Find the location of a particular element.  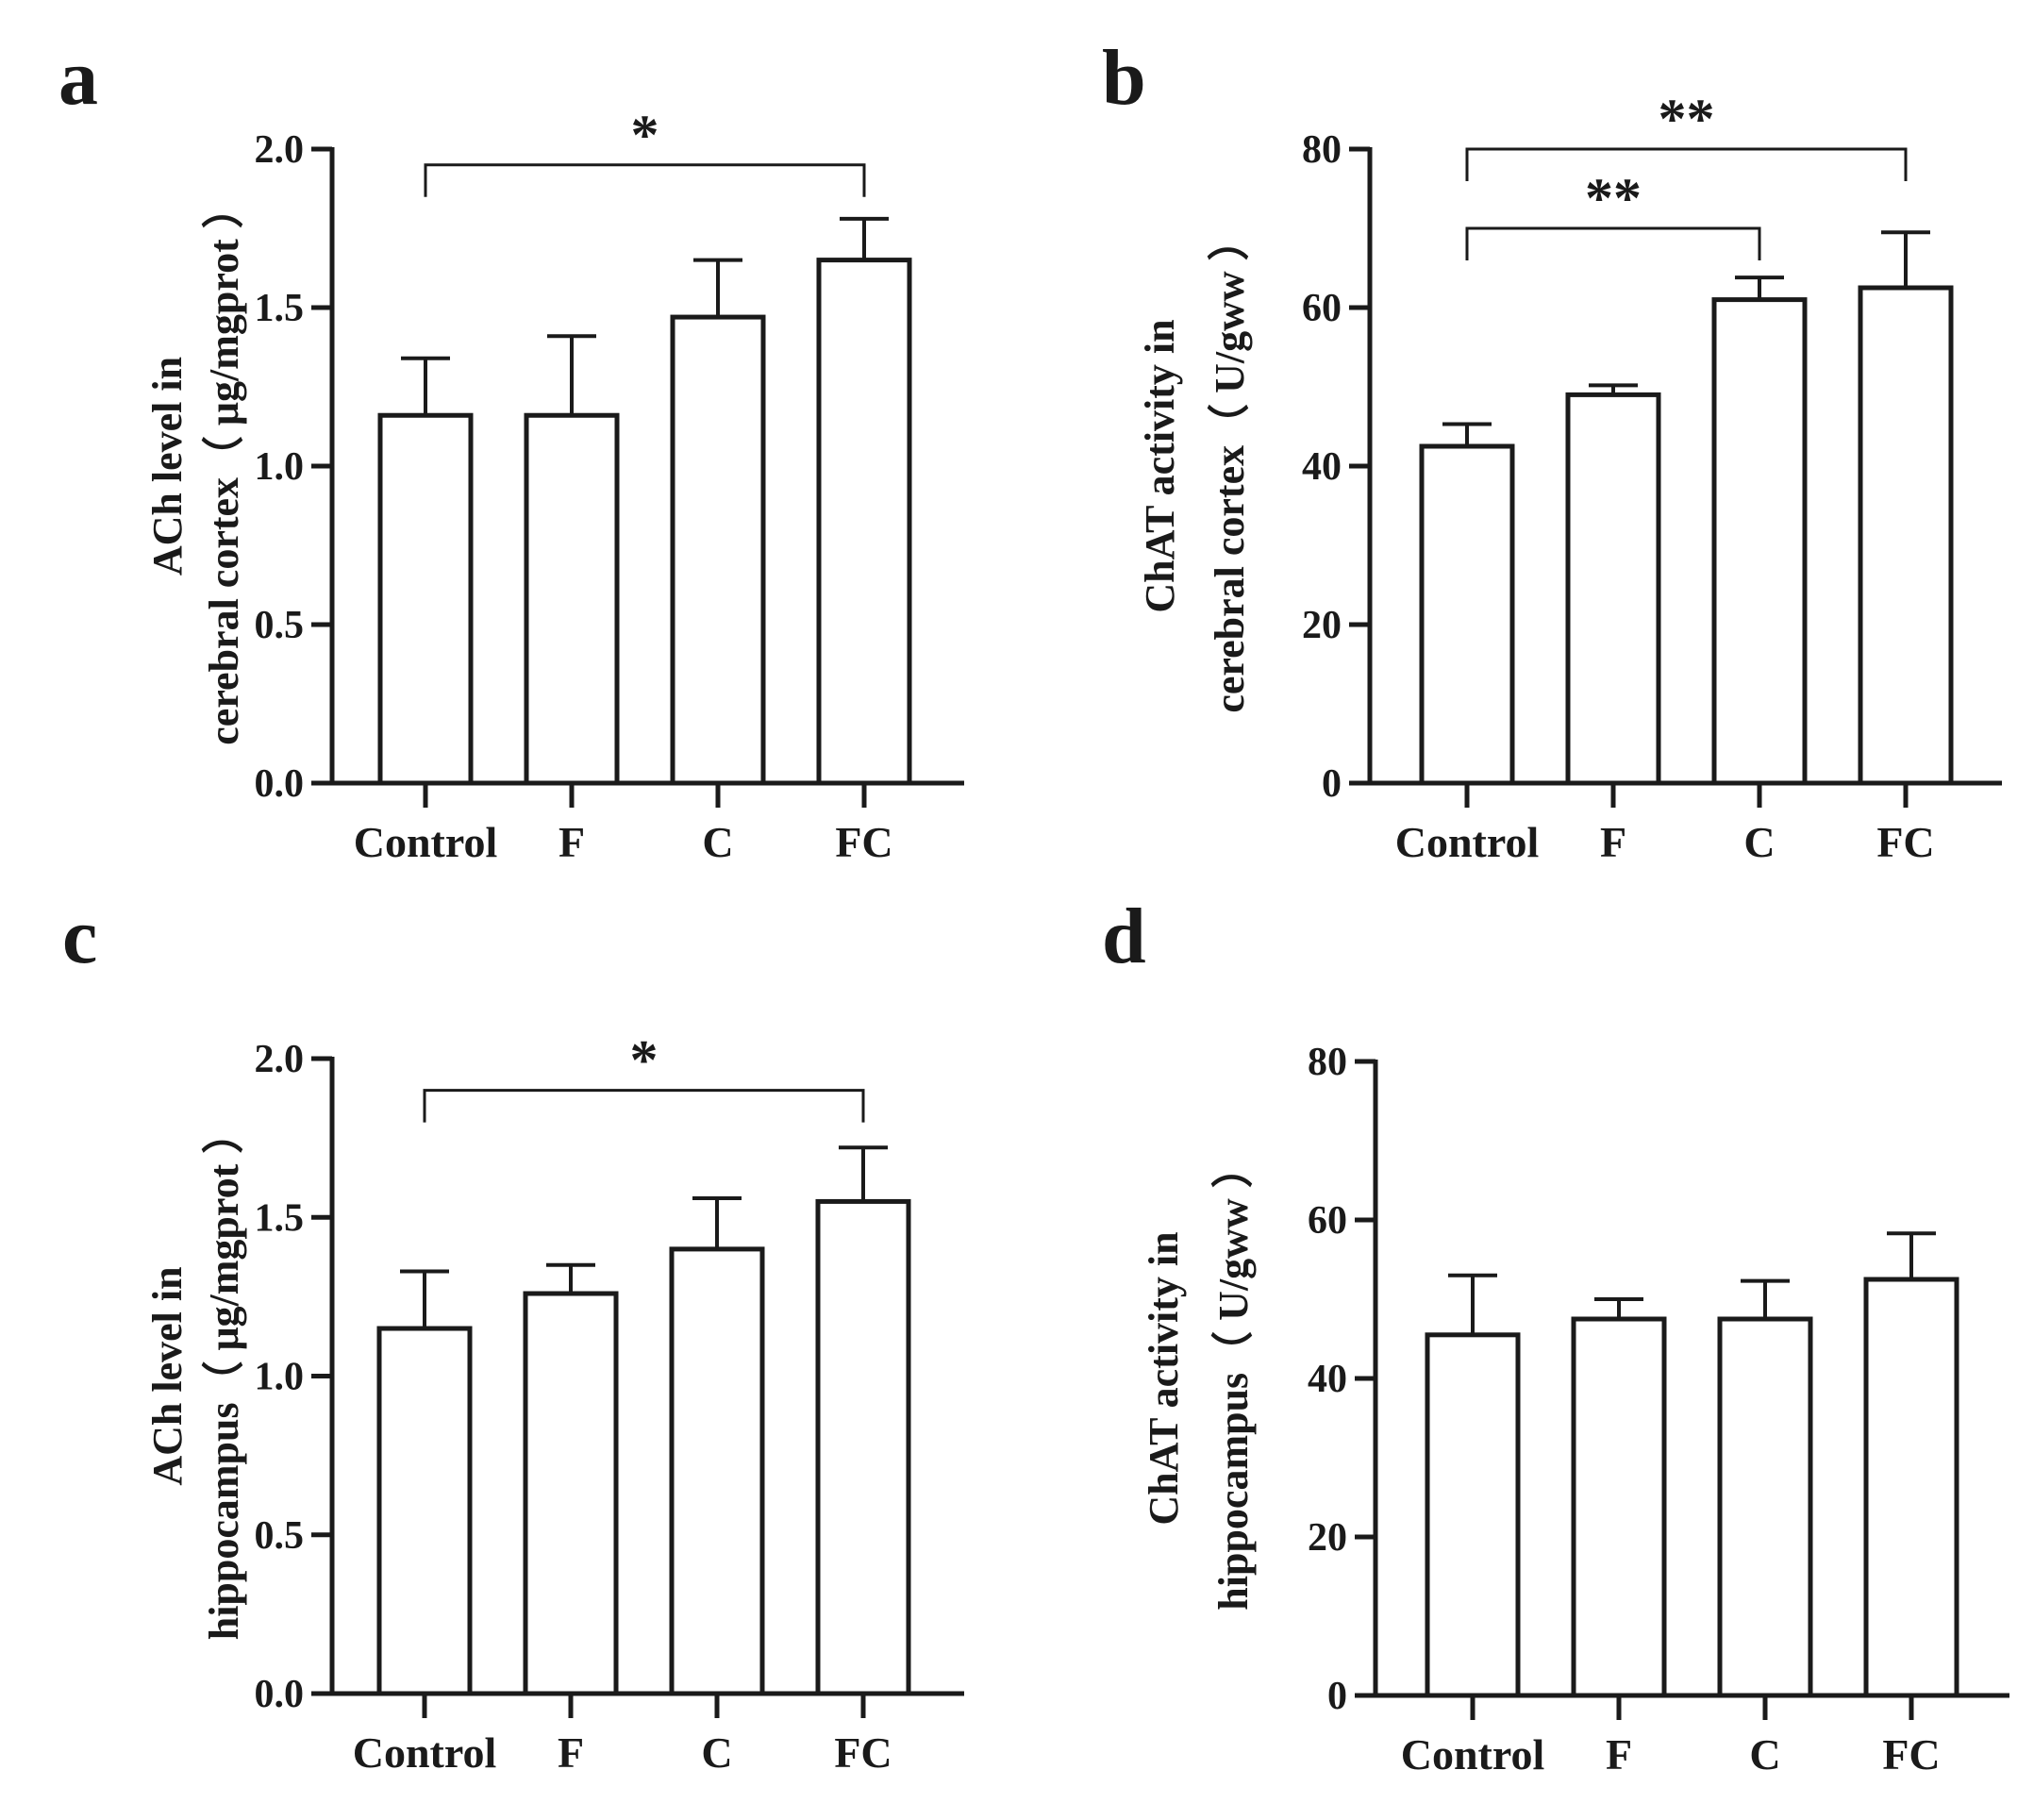

panel-a-bar-f is located at coordinates (572, 599).